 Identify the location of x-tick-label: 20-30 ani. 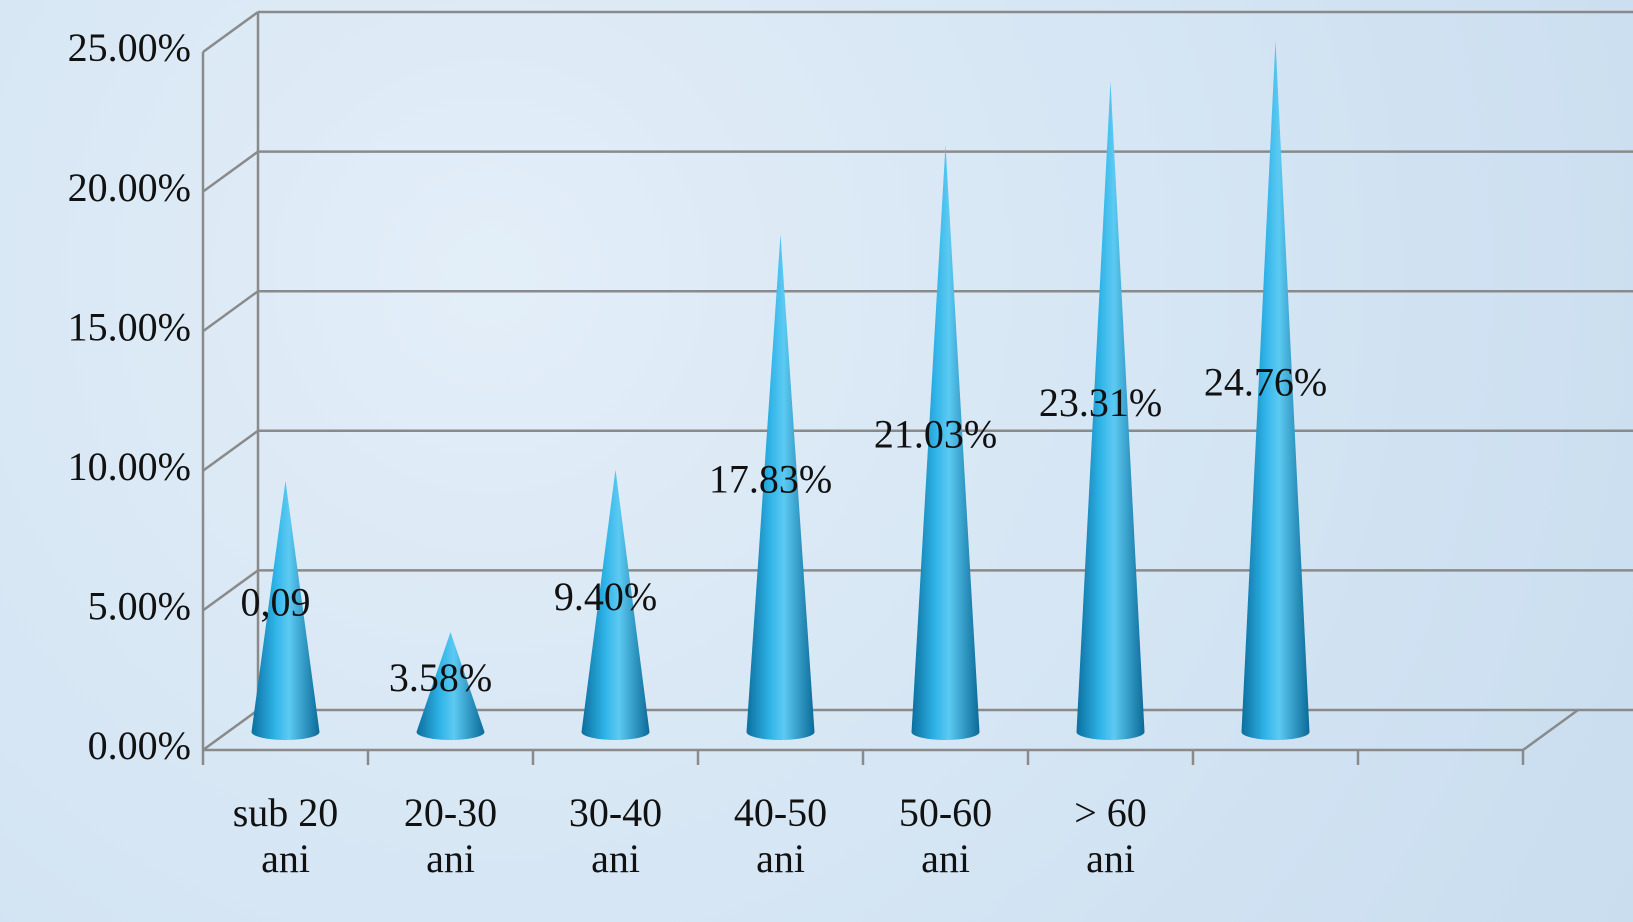
(450, 835).